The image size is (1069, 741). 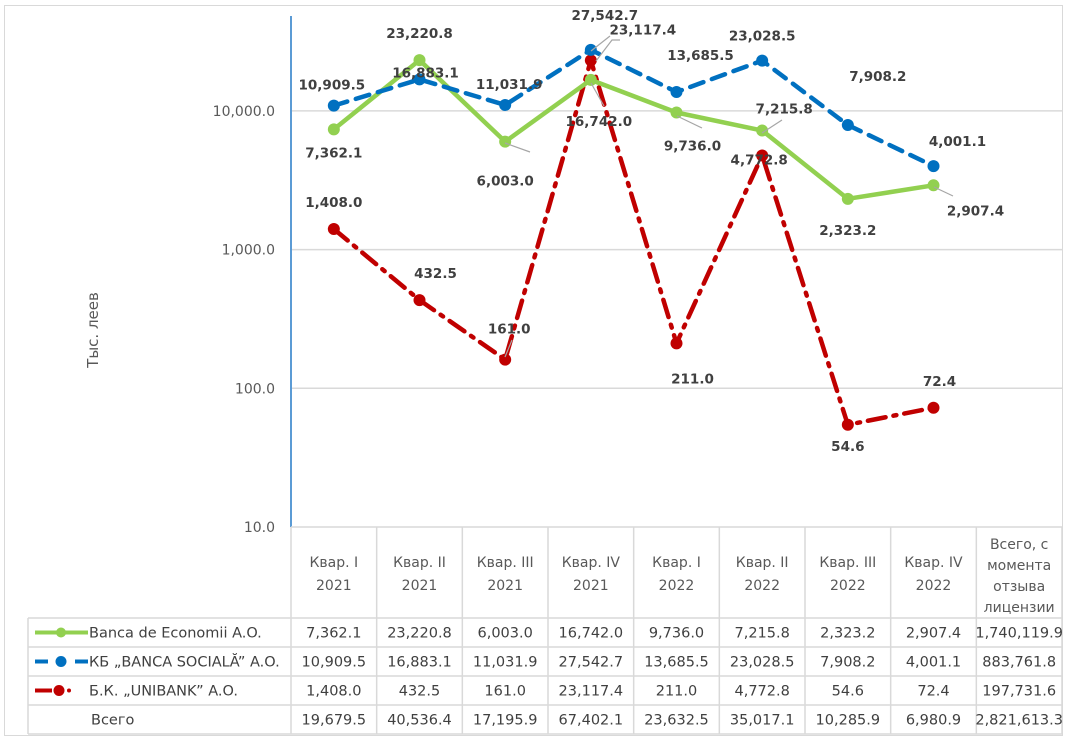 I want to click on table-cell: 16,883.1, so click(x=419, y=663).